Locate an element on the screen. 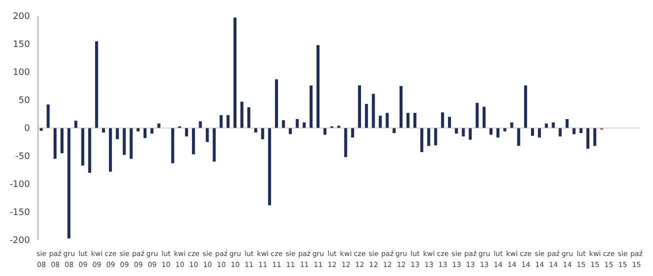  y-tick-label: 0 is located at coordinates (27, 129).